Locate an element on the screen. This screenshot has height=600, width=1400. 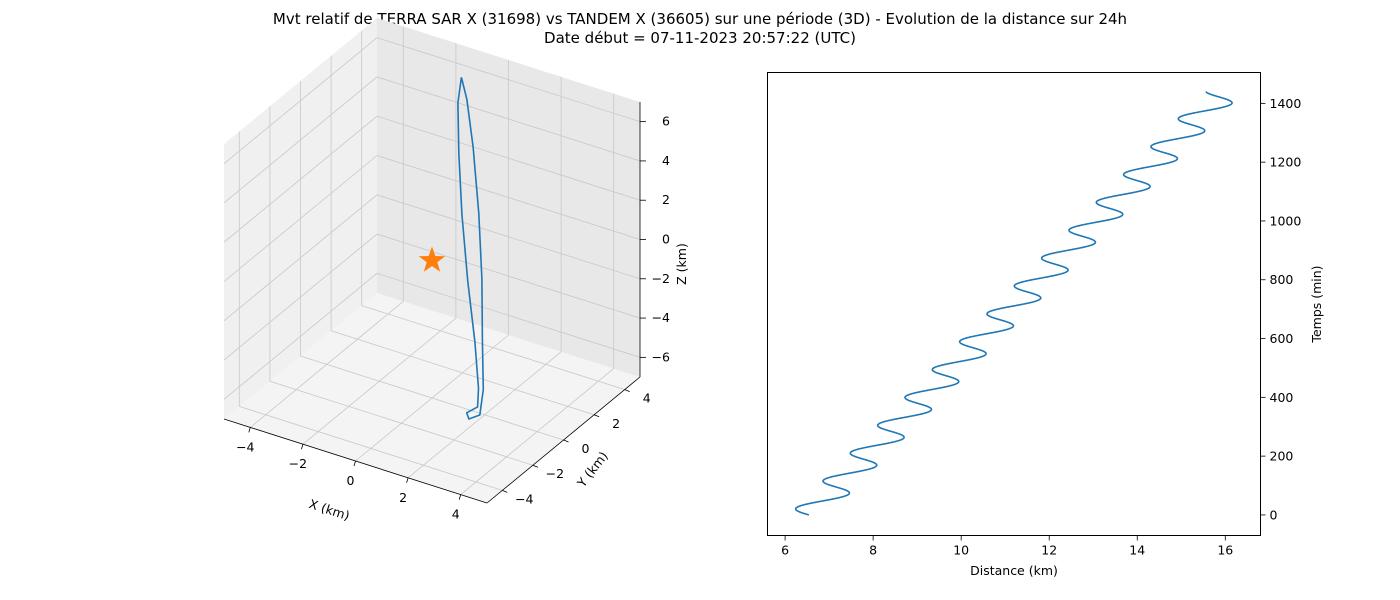
x-tick-label: 12 is located at coordinates (1049, 550).